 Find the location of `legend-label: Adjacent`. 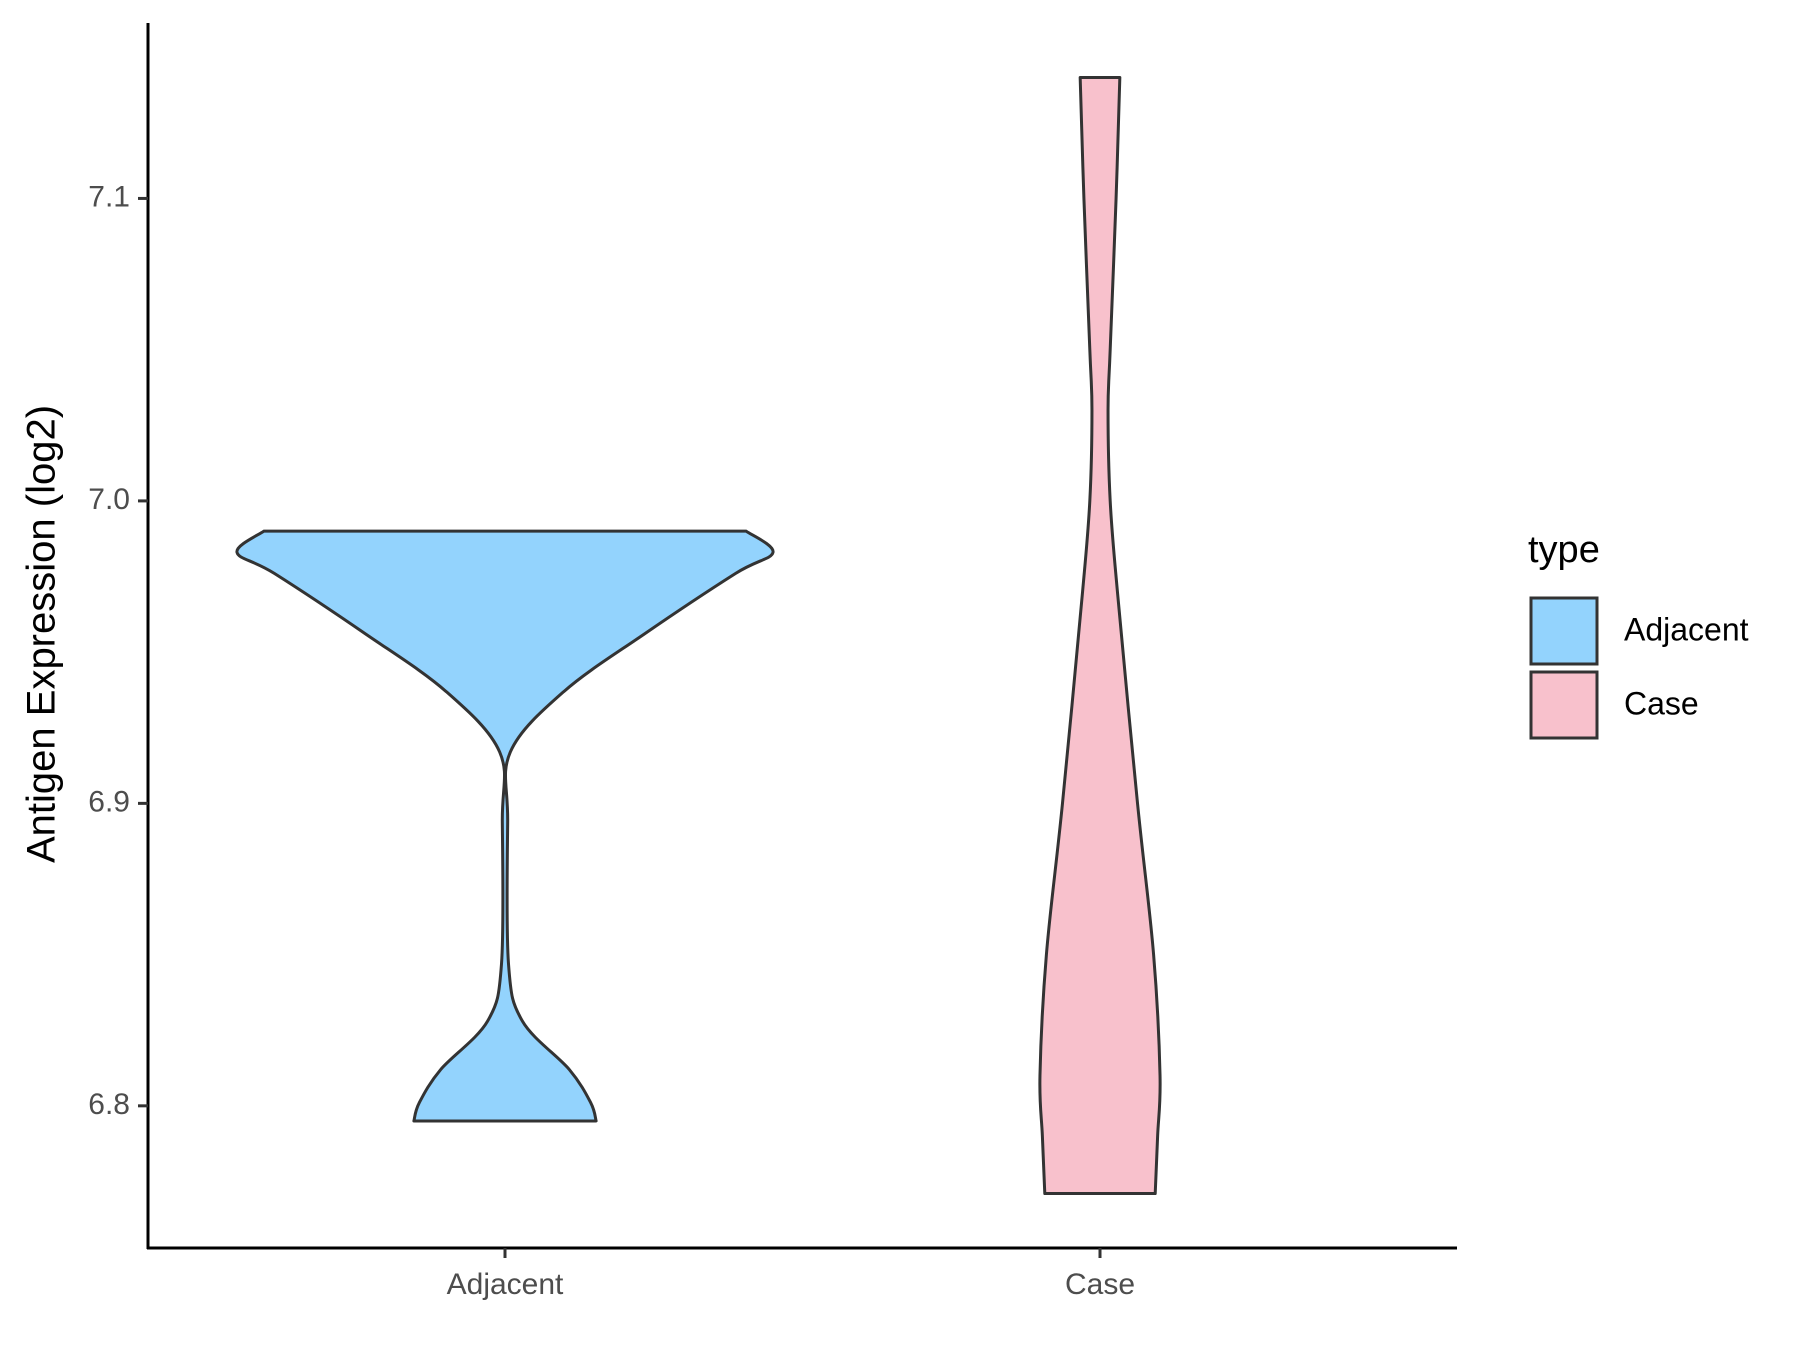

legend-label: Adjacent is located at coordinates (1686, 629).